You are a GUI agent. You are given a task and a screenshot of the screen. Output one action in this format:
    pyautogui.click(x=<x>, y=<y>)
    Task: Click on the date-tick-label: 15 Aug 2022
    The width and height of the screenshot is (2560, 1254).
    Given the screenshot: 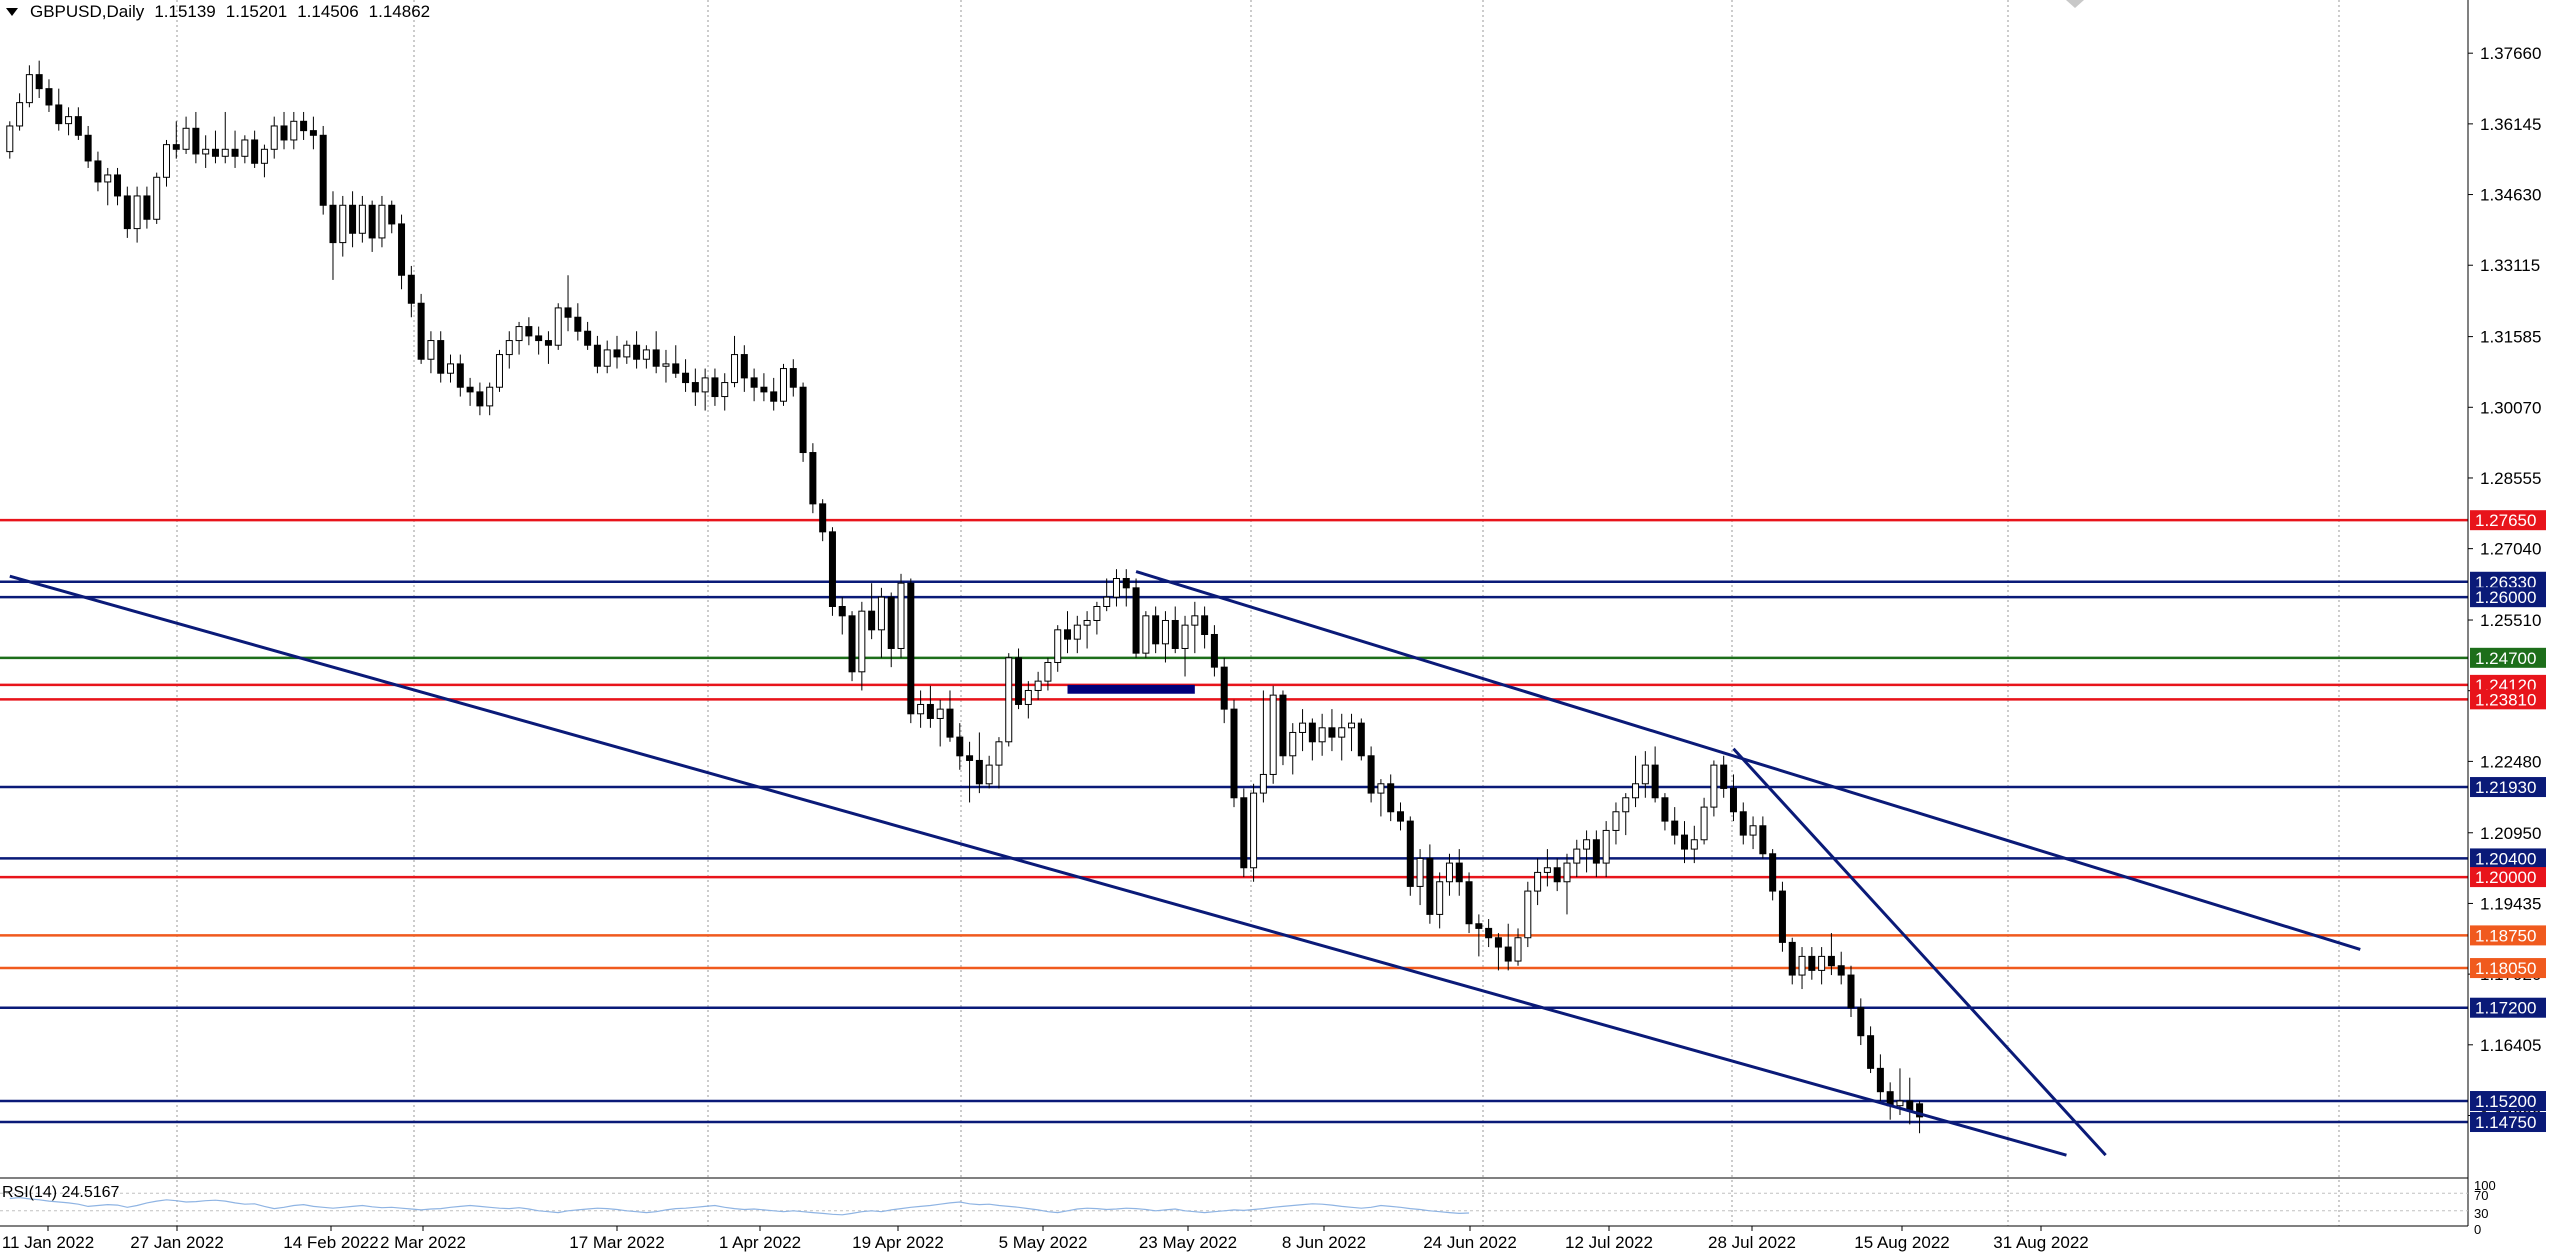 What is the action you would take?
    pyautogui.click(x=1901, y=1242)
    